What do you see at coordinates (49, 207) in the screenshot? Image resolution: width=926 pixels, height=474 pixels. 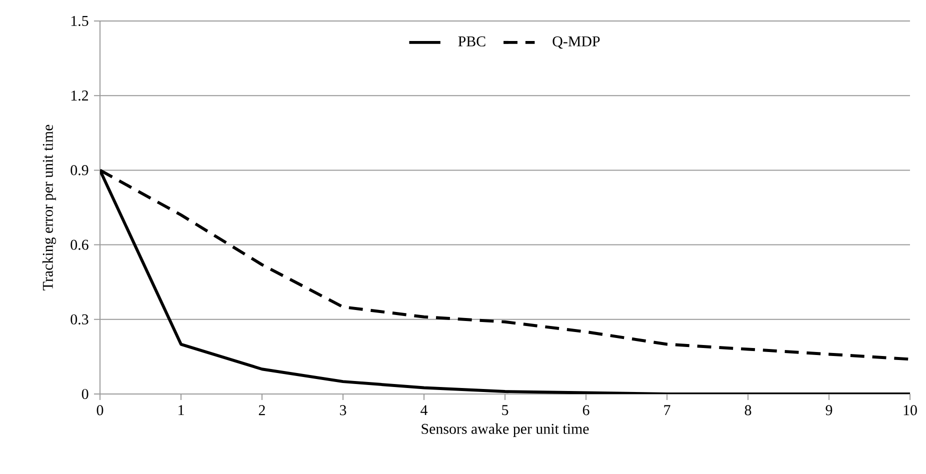 I see `y-axis-title: Tracking error per unit time` at bounding box center [49, 207].